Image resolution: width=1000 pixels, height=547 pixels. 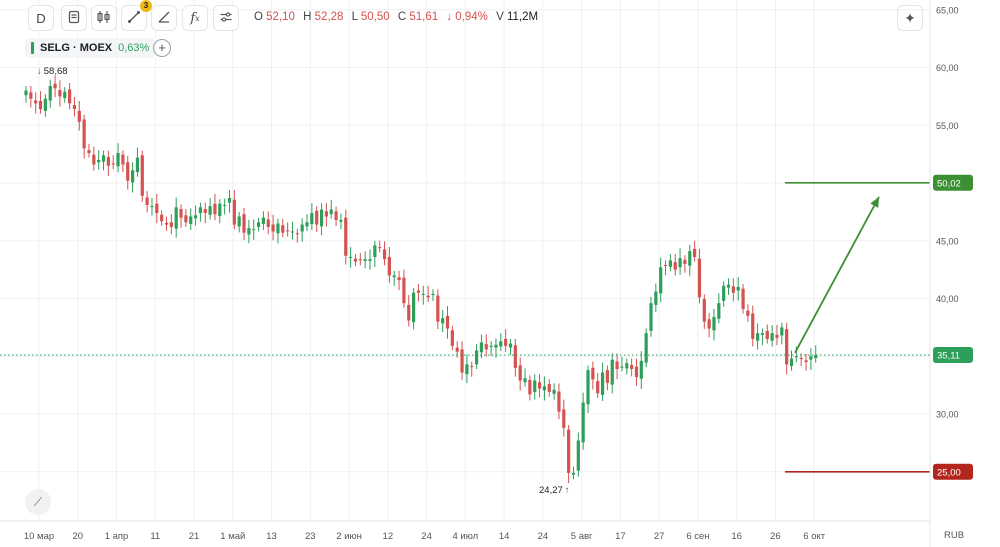 What do you see at coordinates (41, 18) in the screenshot?
I see `interval-button: D` at bounding box center [41, 18].